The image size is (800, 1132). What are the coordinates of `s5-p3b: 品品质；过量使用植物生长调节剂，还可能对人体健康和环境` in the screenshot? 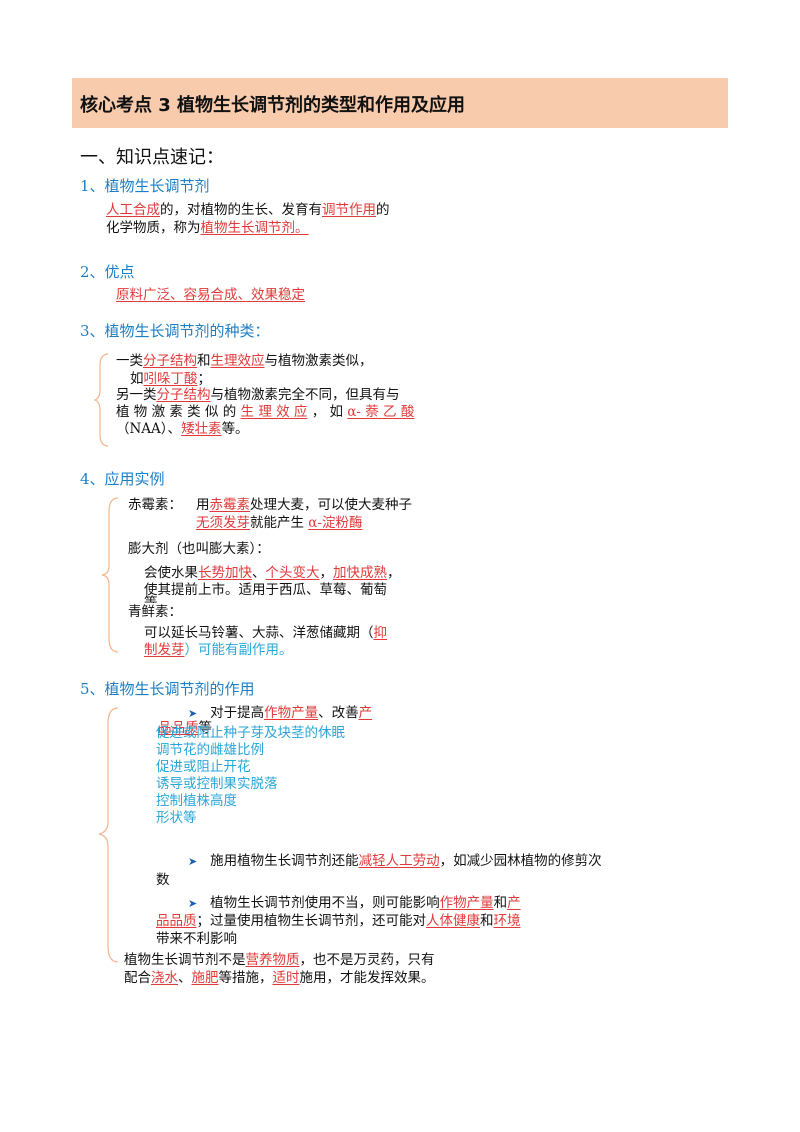 It's located at (338, 921).